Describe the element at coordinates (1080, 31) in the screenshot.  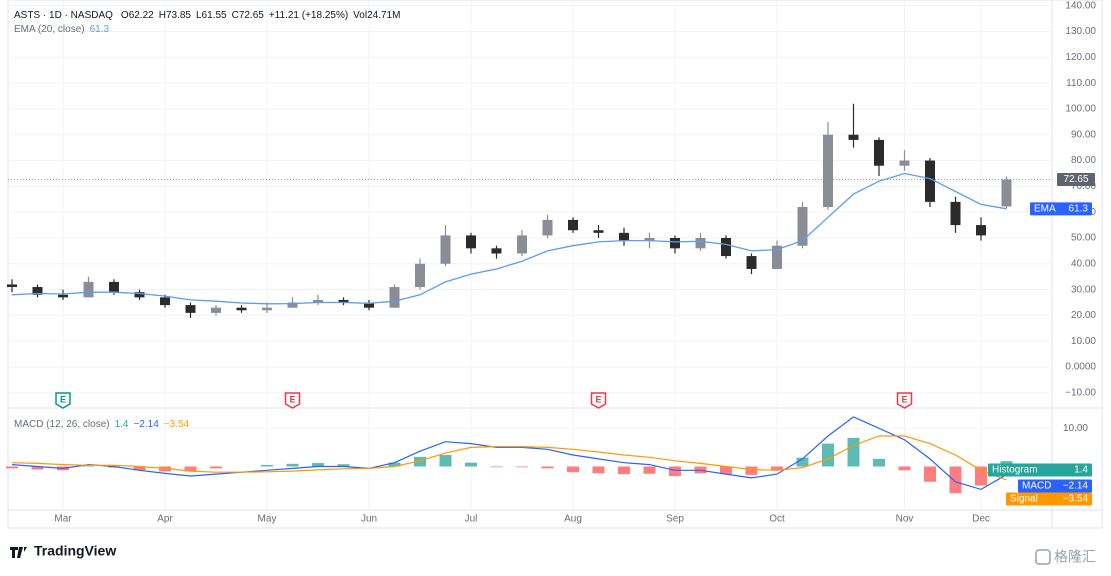
I see `y-tick-label: 130.00` at that location.